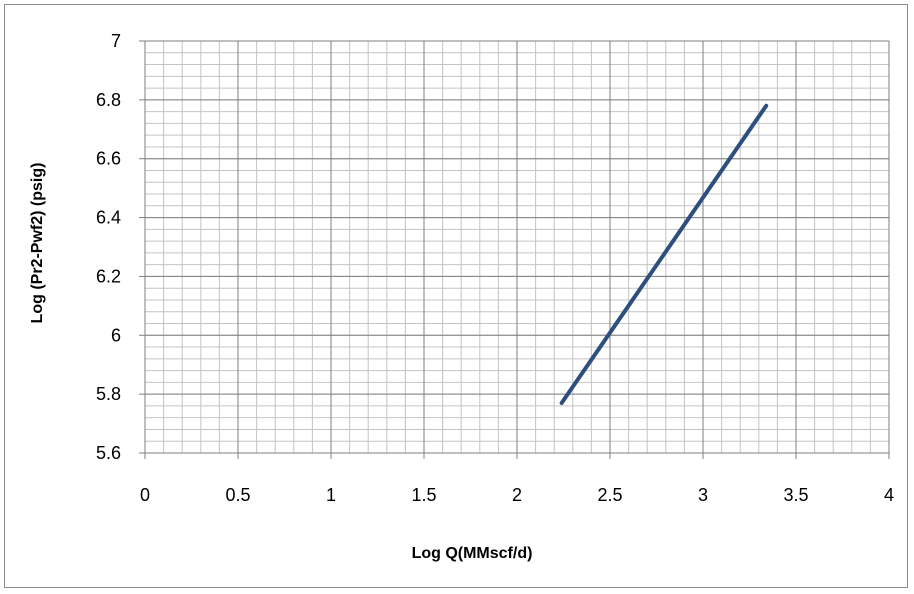  What do you see at coordinates (889, 495) in the screenshot?
I see `x-tick-label: 4` at bounding box center [889, 495].